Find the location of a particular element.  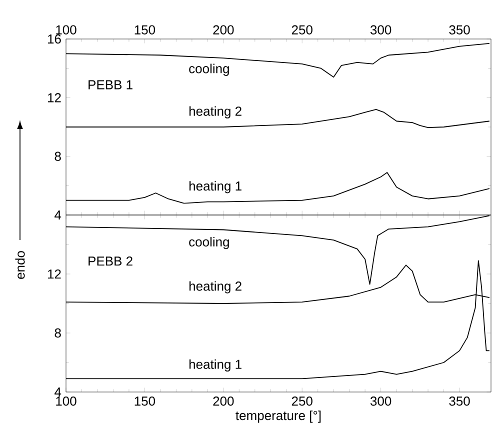

annotation: PEBB 1 is located at coordinates (110, 85).